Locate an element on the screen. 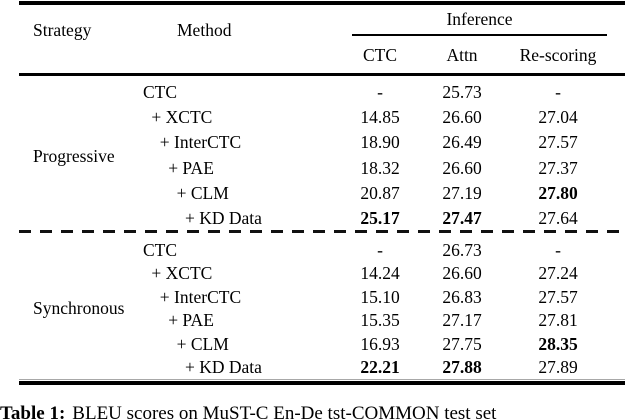 The image size is (640, 420). table-row: + KD Data 22.21 27.88 27.89 is located at coordinates (320, 367).